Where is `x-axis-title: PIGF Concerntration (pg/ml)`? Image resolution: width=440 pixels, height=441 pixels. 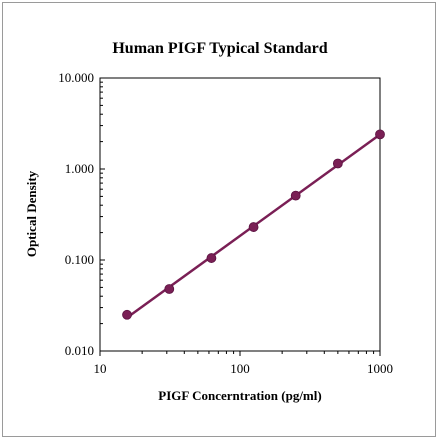
x-axis-title: PIGF Concerntration (pg/ml) is located at coordinates (239, 395).